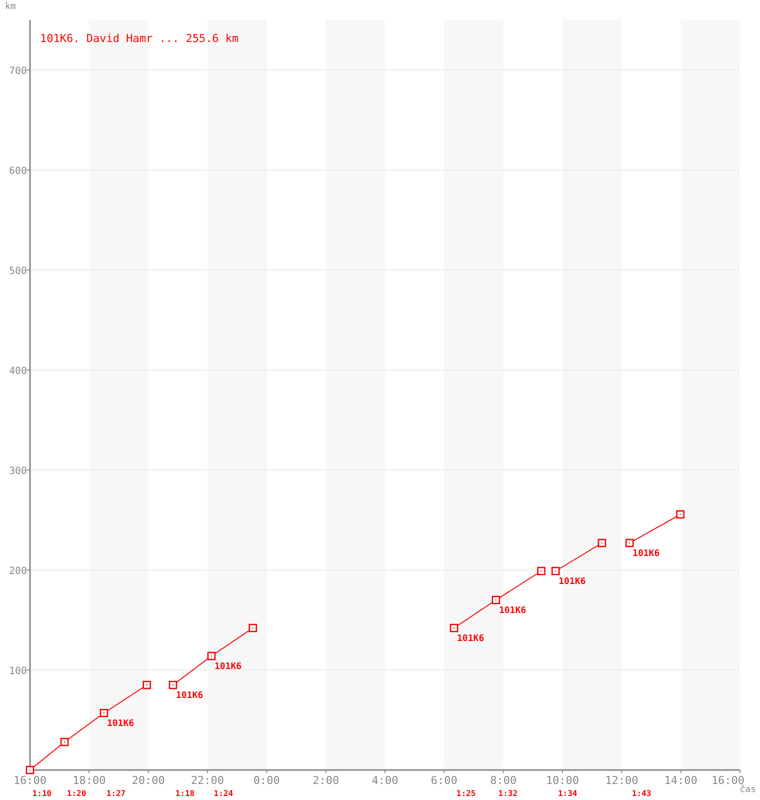 This screenshot has height=800, width=760. I want to click on x-tick-label: 14:00, so click(681, 780).